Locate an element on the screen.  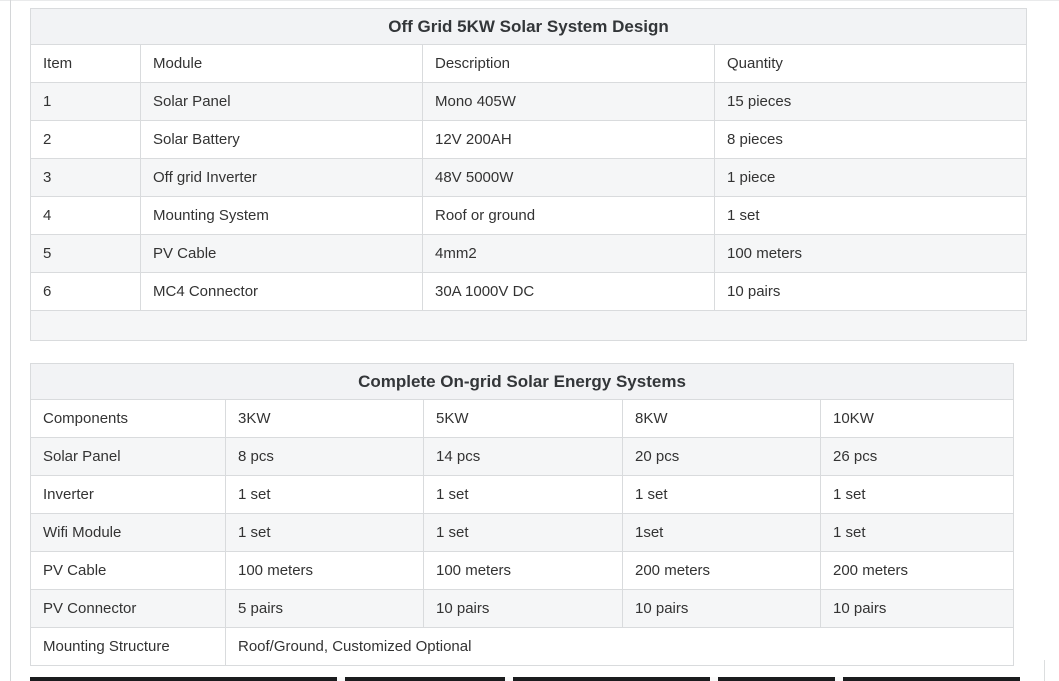
cell-item: 1 is located at coordinates (85, 101).